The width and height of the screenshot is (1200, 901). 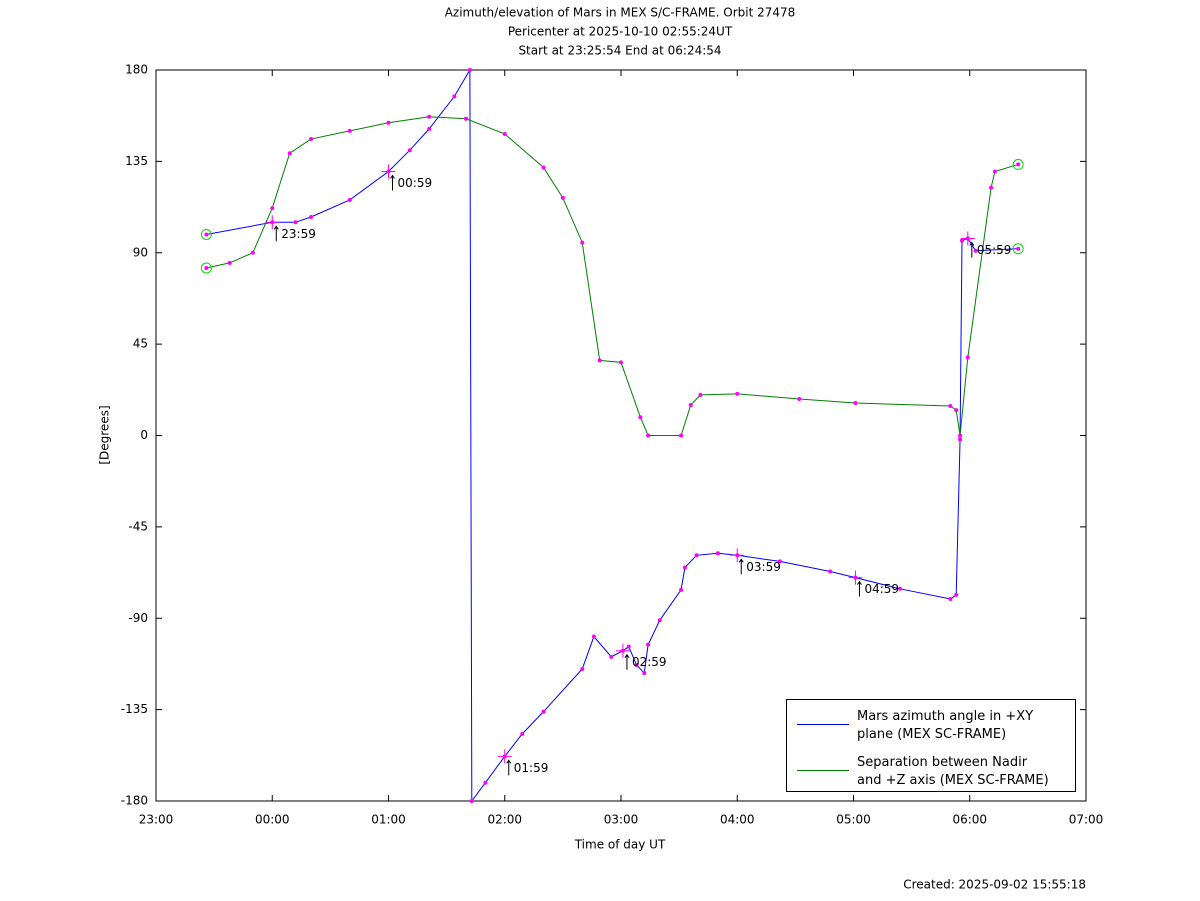 I want to click on x-tick-label: 07:00, so click(x=1086, y=820).